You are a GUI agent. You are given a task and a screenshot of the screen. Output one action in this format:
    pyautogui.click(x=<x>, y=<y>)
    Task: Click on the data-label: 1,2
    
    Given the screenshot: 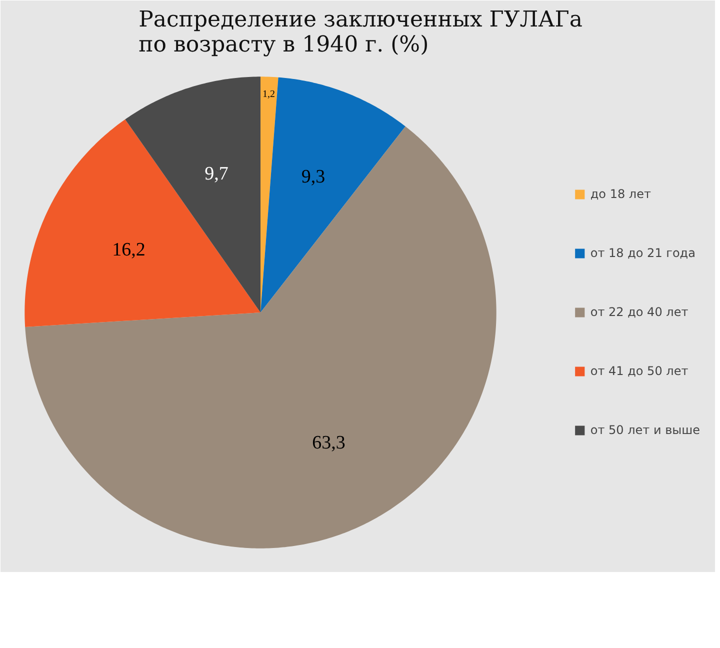 What is the action you would take?
    pyautogui.click(x=269, y=94)
    